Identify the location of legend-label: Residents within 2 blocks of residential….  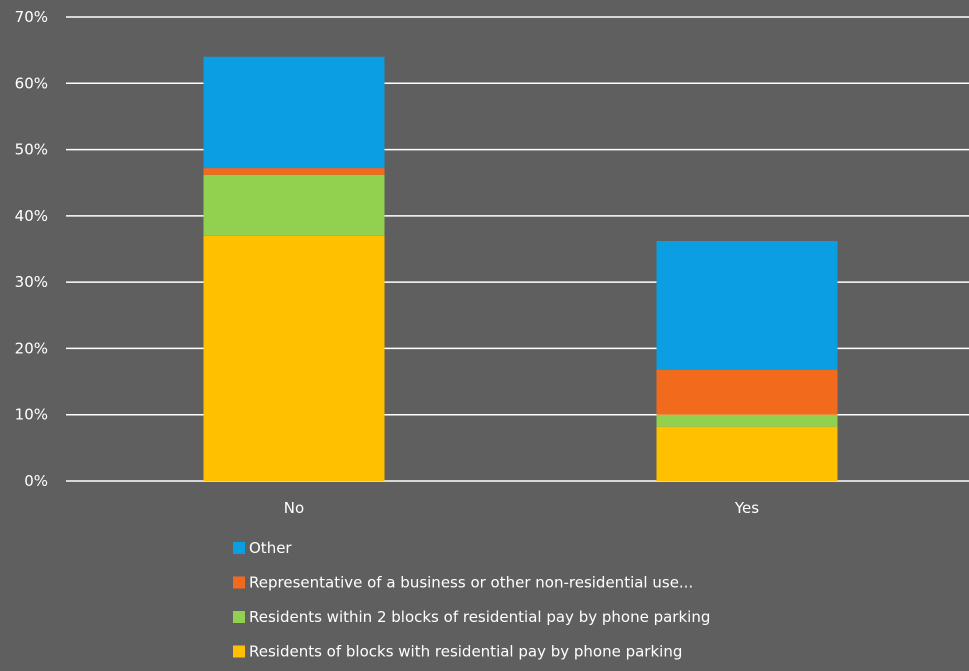
(479, 617).